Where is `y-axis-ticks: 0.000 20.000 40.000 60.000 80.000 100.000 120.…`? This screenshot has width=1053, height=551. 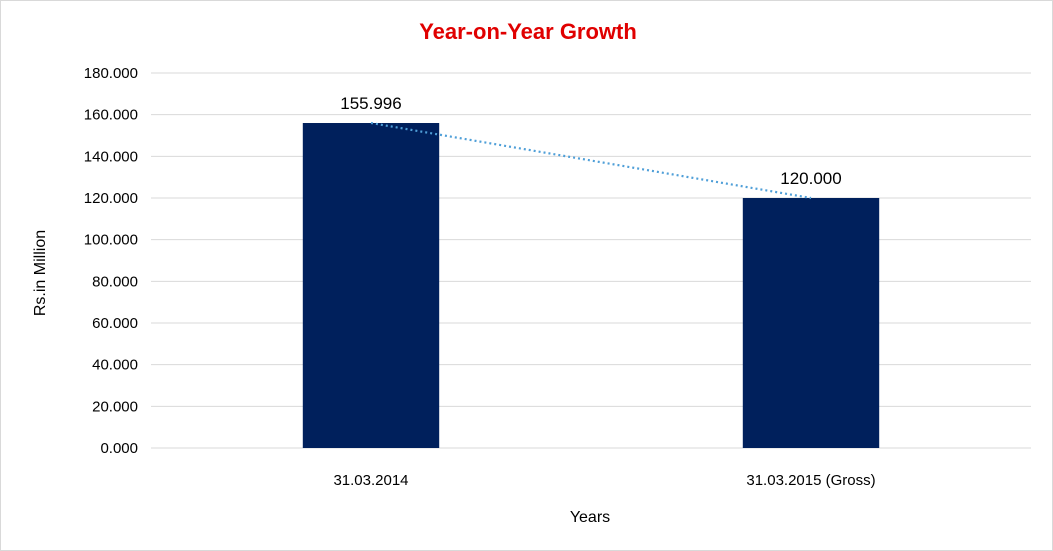
y-axis-ticks: 0.000 20.000 40.000 60.000 80.000 100.000 120.… is located at coordinates (111, 261).